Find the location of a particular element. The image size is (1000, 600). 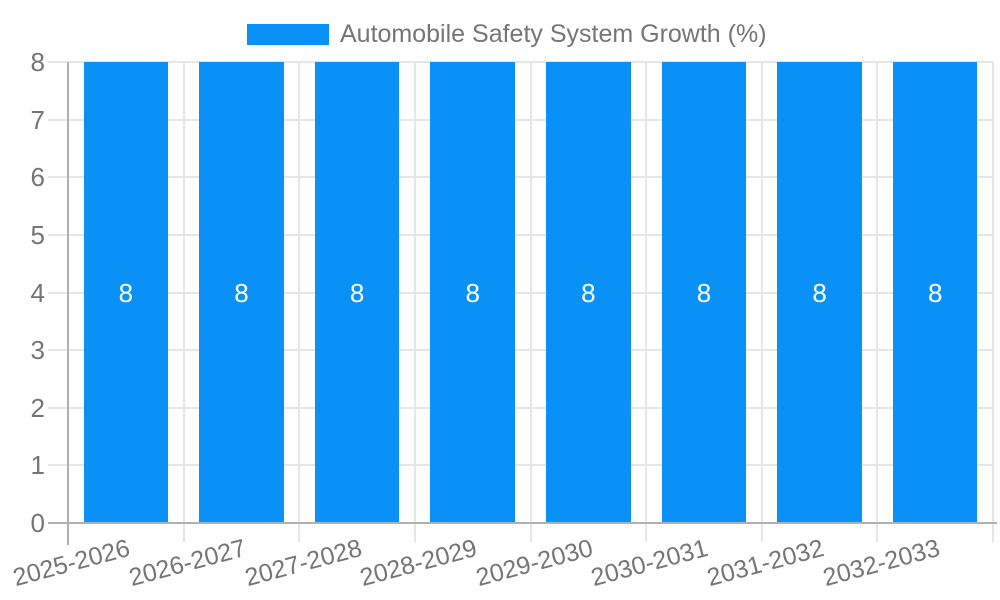

x-tick-label: 2030-2031 is located at coordinates (650, 563).